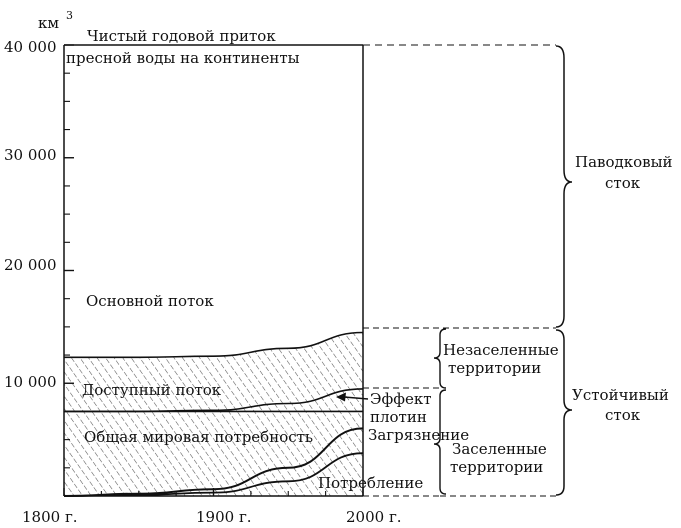 This screenshot has width=681, height=528. I want to click on supply-title-line2: пресной воды на континенты, so click(183, 58).